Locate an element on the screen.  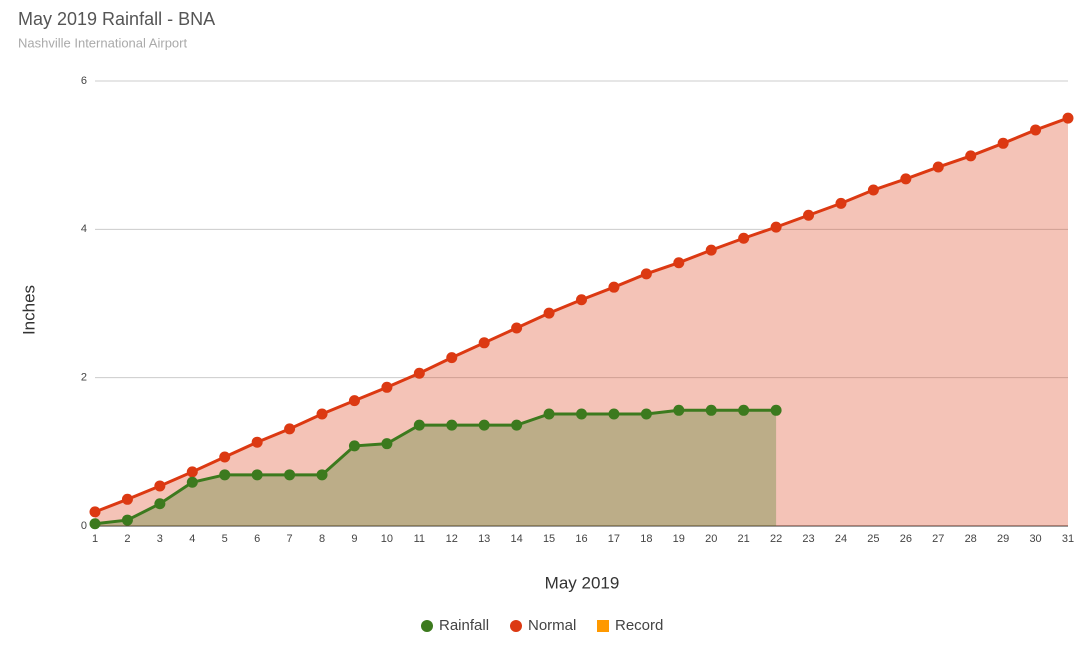
x-tick-label: 6 is located at coordinates (257, 539).